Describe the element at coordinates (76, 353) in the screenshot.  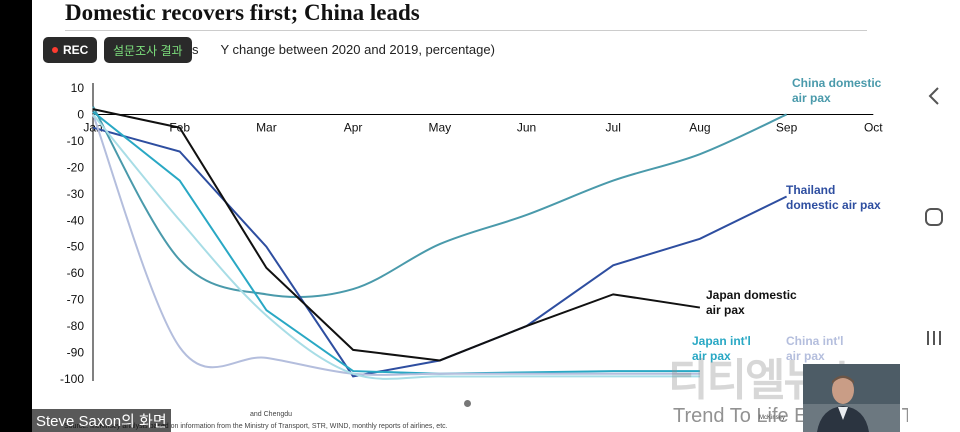
I see `y-tick-label: -90` at that location.